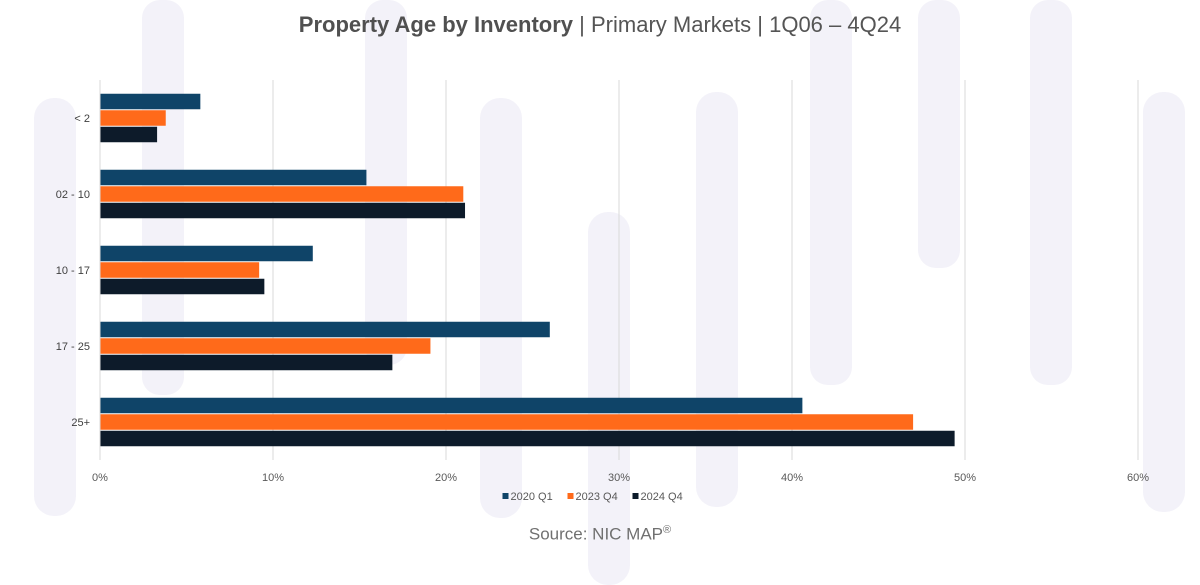  Describe the element at coordinates (1138, 478) in the screenshot. I see `x-tick-label: 60%` at that location.